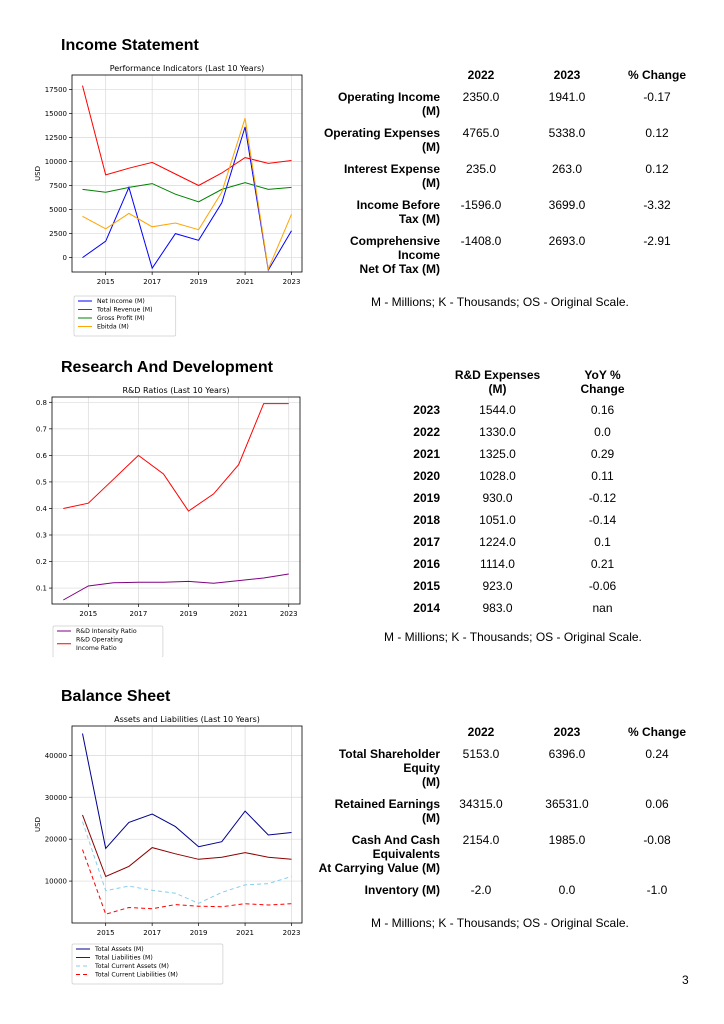 This screenshot has height=1024, width=724. What do you see at coordinates (136, 975) in the screenshot?
I see `legend-label: Total Current Liabilities (M)` at bounding box center [136, 975].